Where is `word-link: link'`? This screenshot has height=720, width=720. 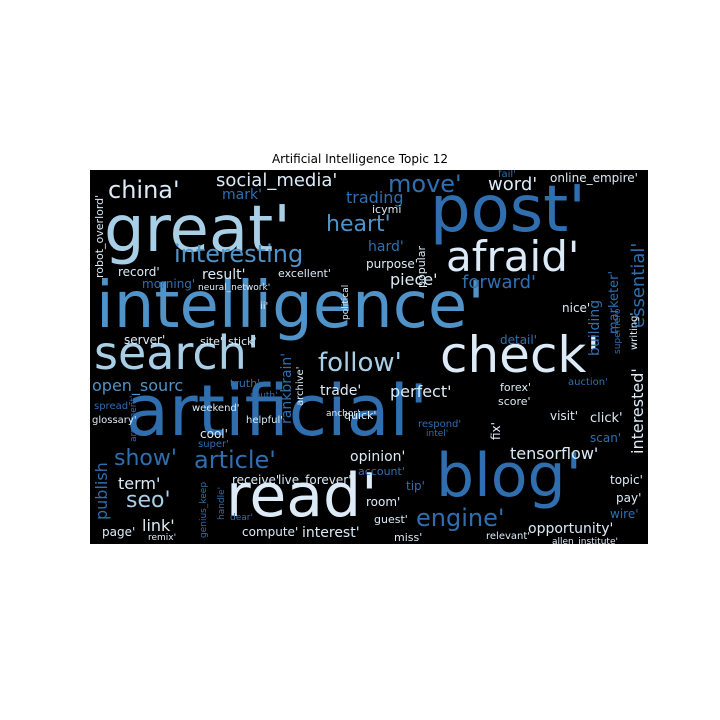
word-link: link' is located at coordinates (158, 525).